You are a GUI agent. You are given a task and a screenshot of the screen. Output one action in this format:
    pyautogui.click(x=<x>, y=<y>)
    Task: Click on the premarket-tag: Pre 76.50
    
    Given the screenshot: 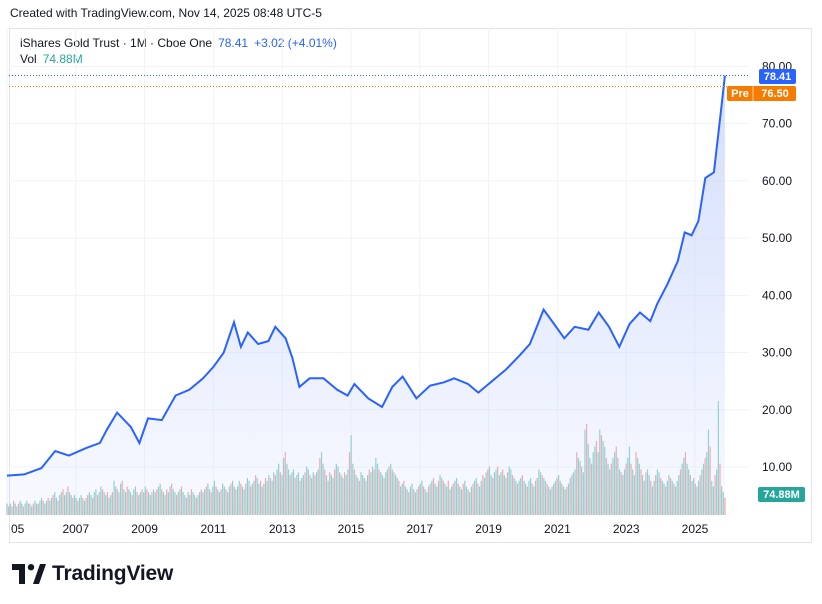 What is the action you would take?
    pyautogui.click(x=761, y=93)
    